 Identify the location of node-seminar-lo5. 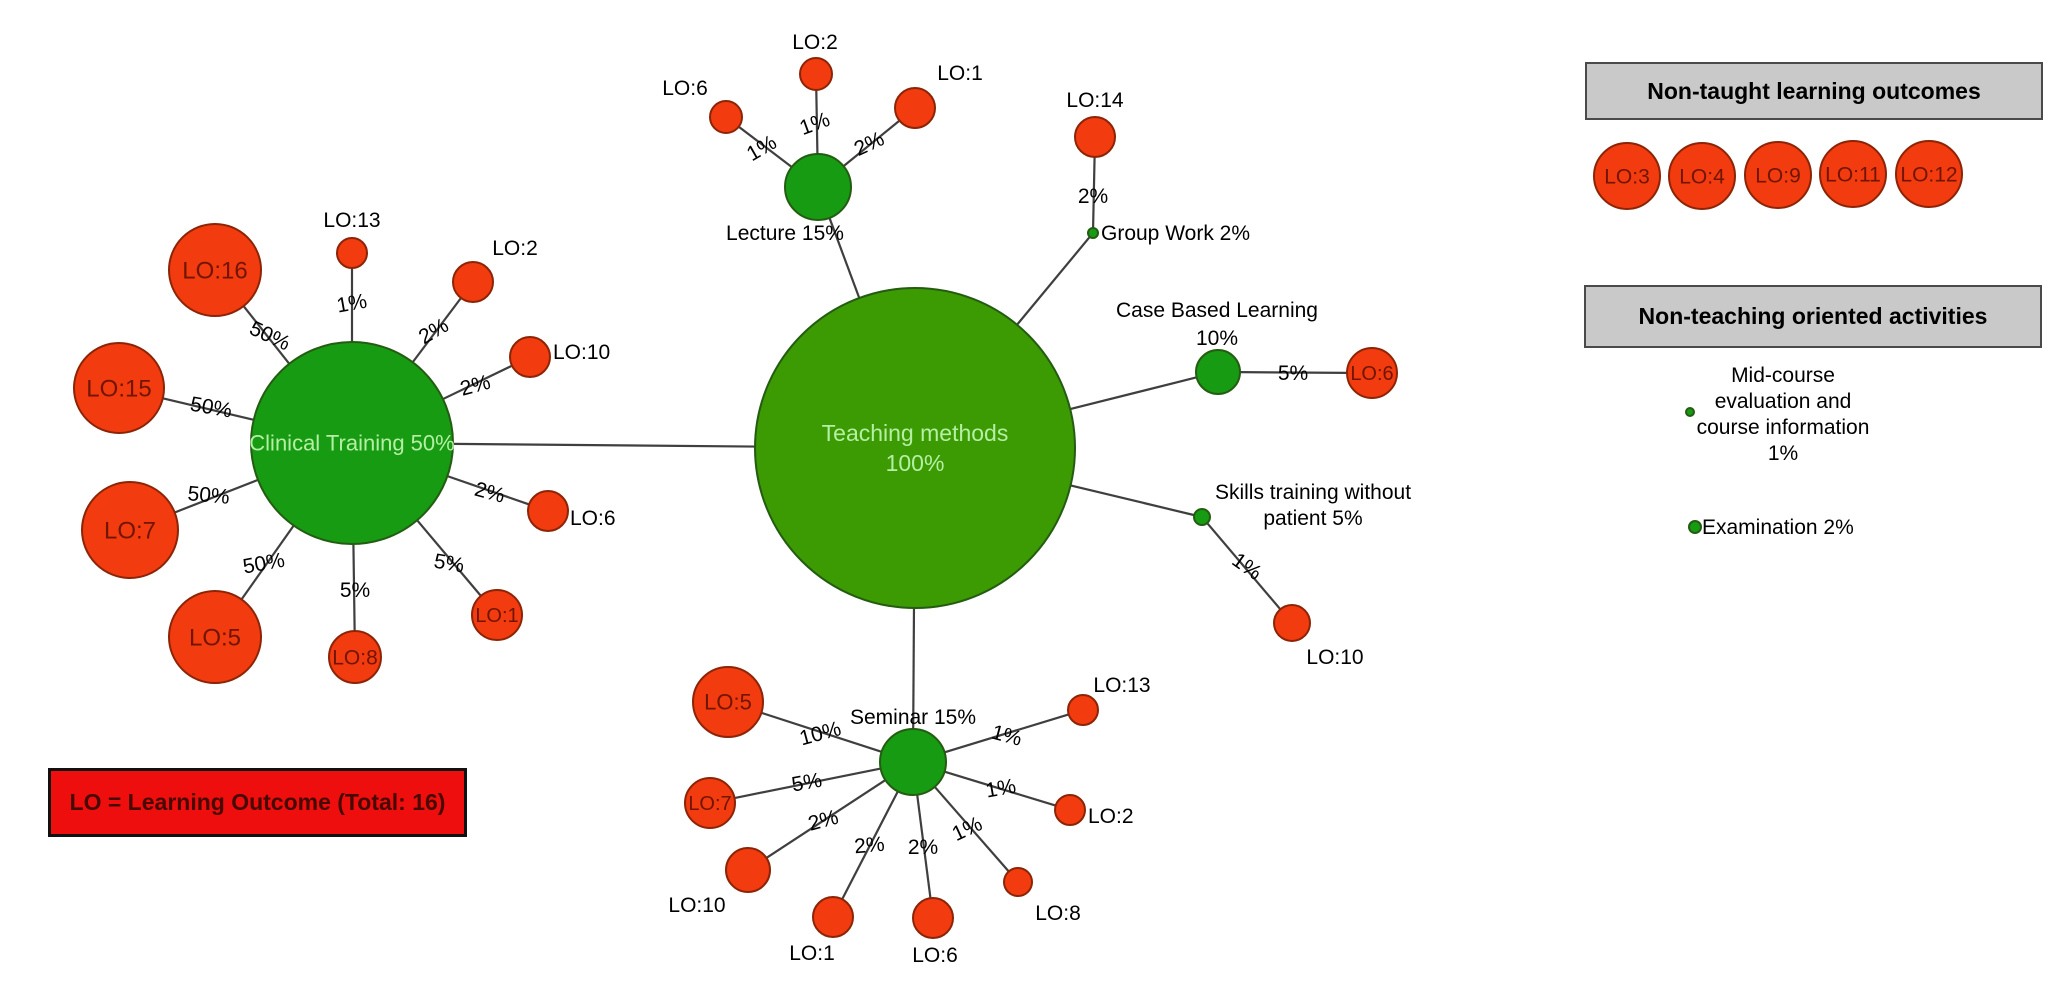
(728, 702).